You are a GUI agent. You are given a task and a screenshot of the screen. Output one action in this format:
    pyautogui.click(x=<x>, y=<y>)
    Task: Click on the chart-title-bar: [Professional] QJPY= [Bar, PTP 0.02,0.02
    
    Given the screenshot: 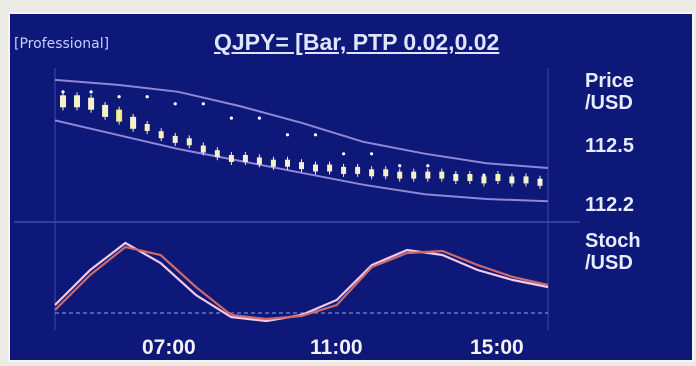 What is the action you would take?
    pyautogui.click(x=354, y=46)
    